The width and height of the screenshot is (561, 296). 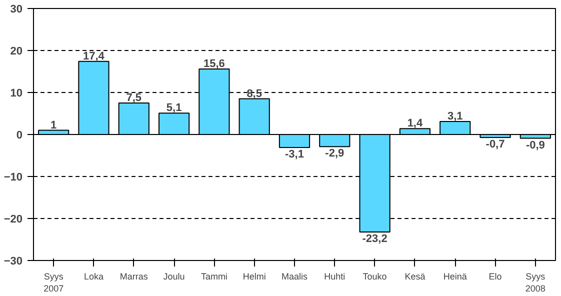 What do you see at coordinates (94, 56) in the screenshot?
I see `data-label: 17,4` at bounding box center [94, 56].